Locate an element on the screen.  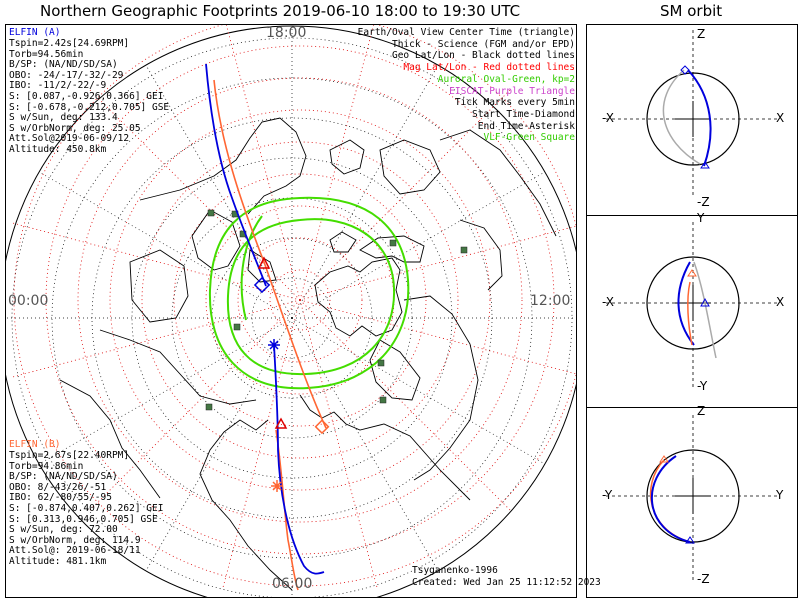
sm-axis-label-bottom: -Y is located at coordinates (702, 386).